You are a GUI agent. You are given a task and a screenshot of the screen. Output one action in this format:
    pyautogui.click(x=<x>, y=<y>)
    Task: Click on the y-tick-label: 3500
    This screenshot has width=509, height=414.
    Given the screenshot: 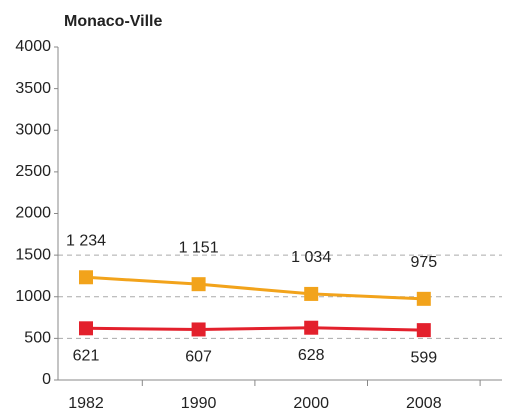 What is the action you would take?
    pyautogui.click(x=33, y=88)
    